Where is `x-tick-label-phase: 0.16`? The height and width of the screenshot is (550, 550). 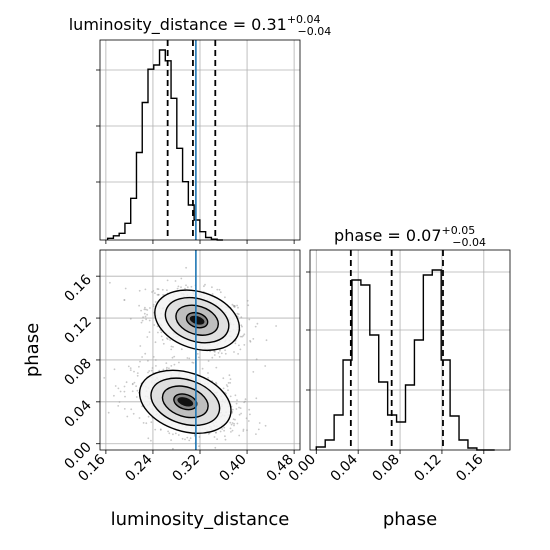 x-tick-label-phase: 0.16 is located at coordinates (469, 467).